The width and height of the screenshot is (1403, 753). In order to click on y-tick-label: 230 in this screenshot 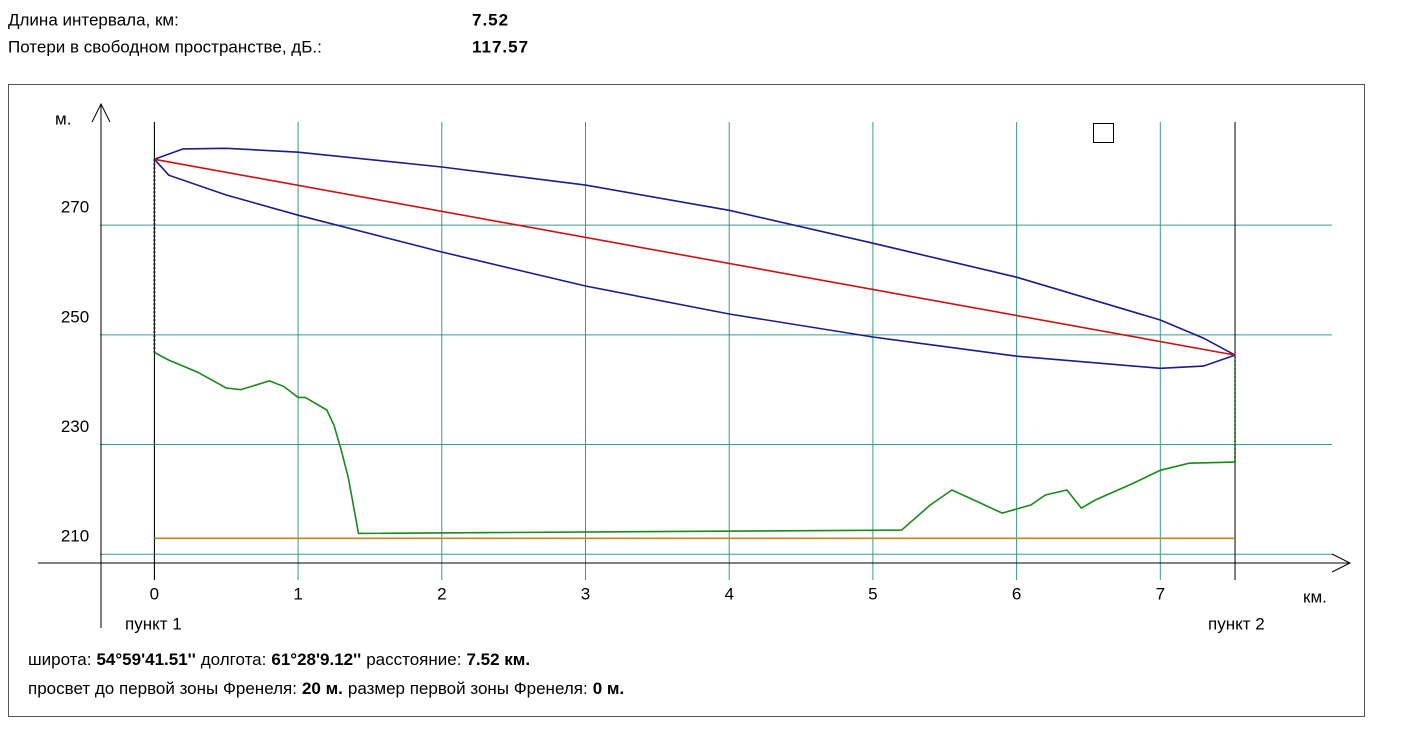, I will do `click(75, 426)`.